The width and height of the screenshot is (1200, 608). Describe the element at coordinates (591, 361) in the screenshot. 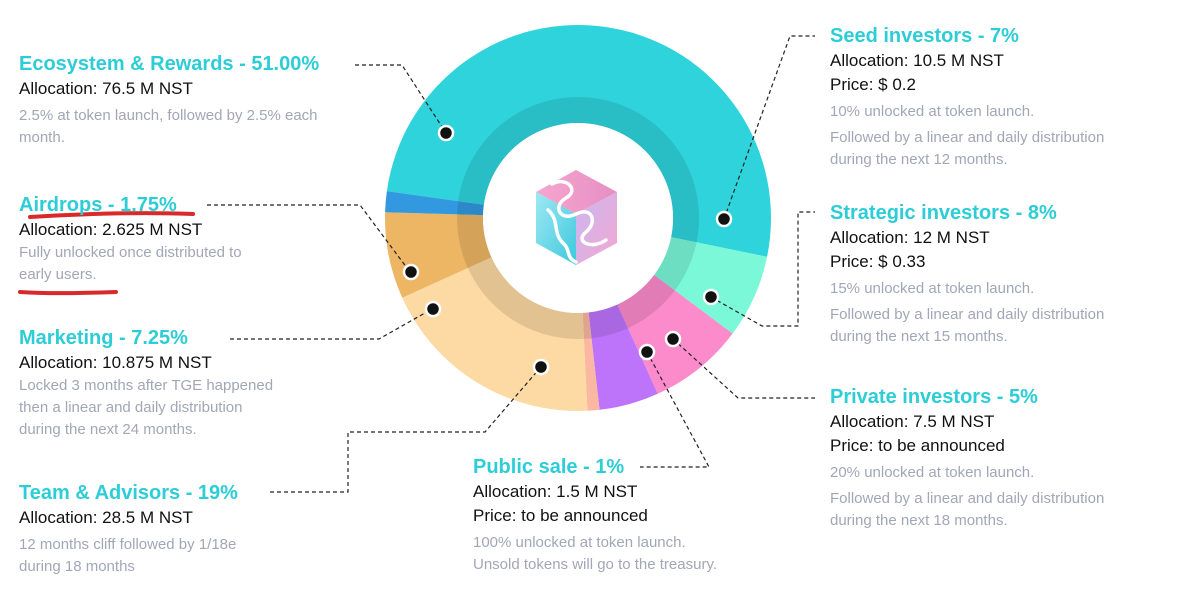

I see `slice-public-sale` at that location.